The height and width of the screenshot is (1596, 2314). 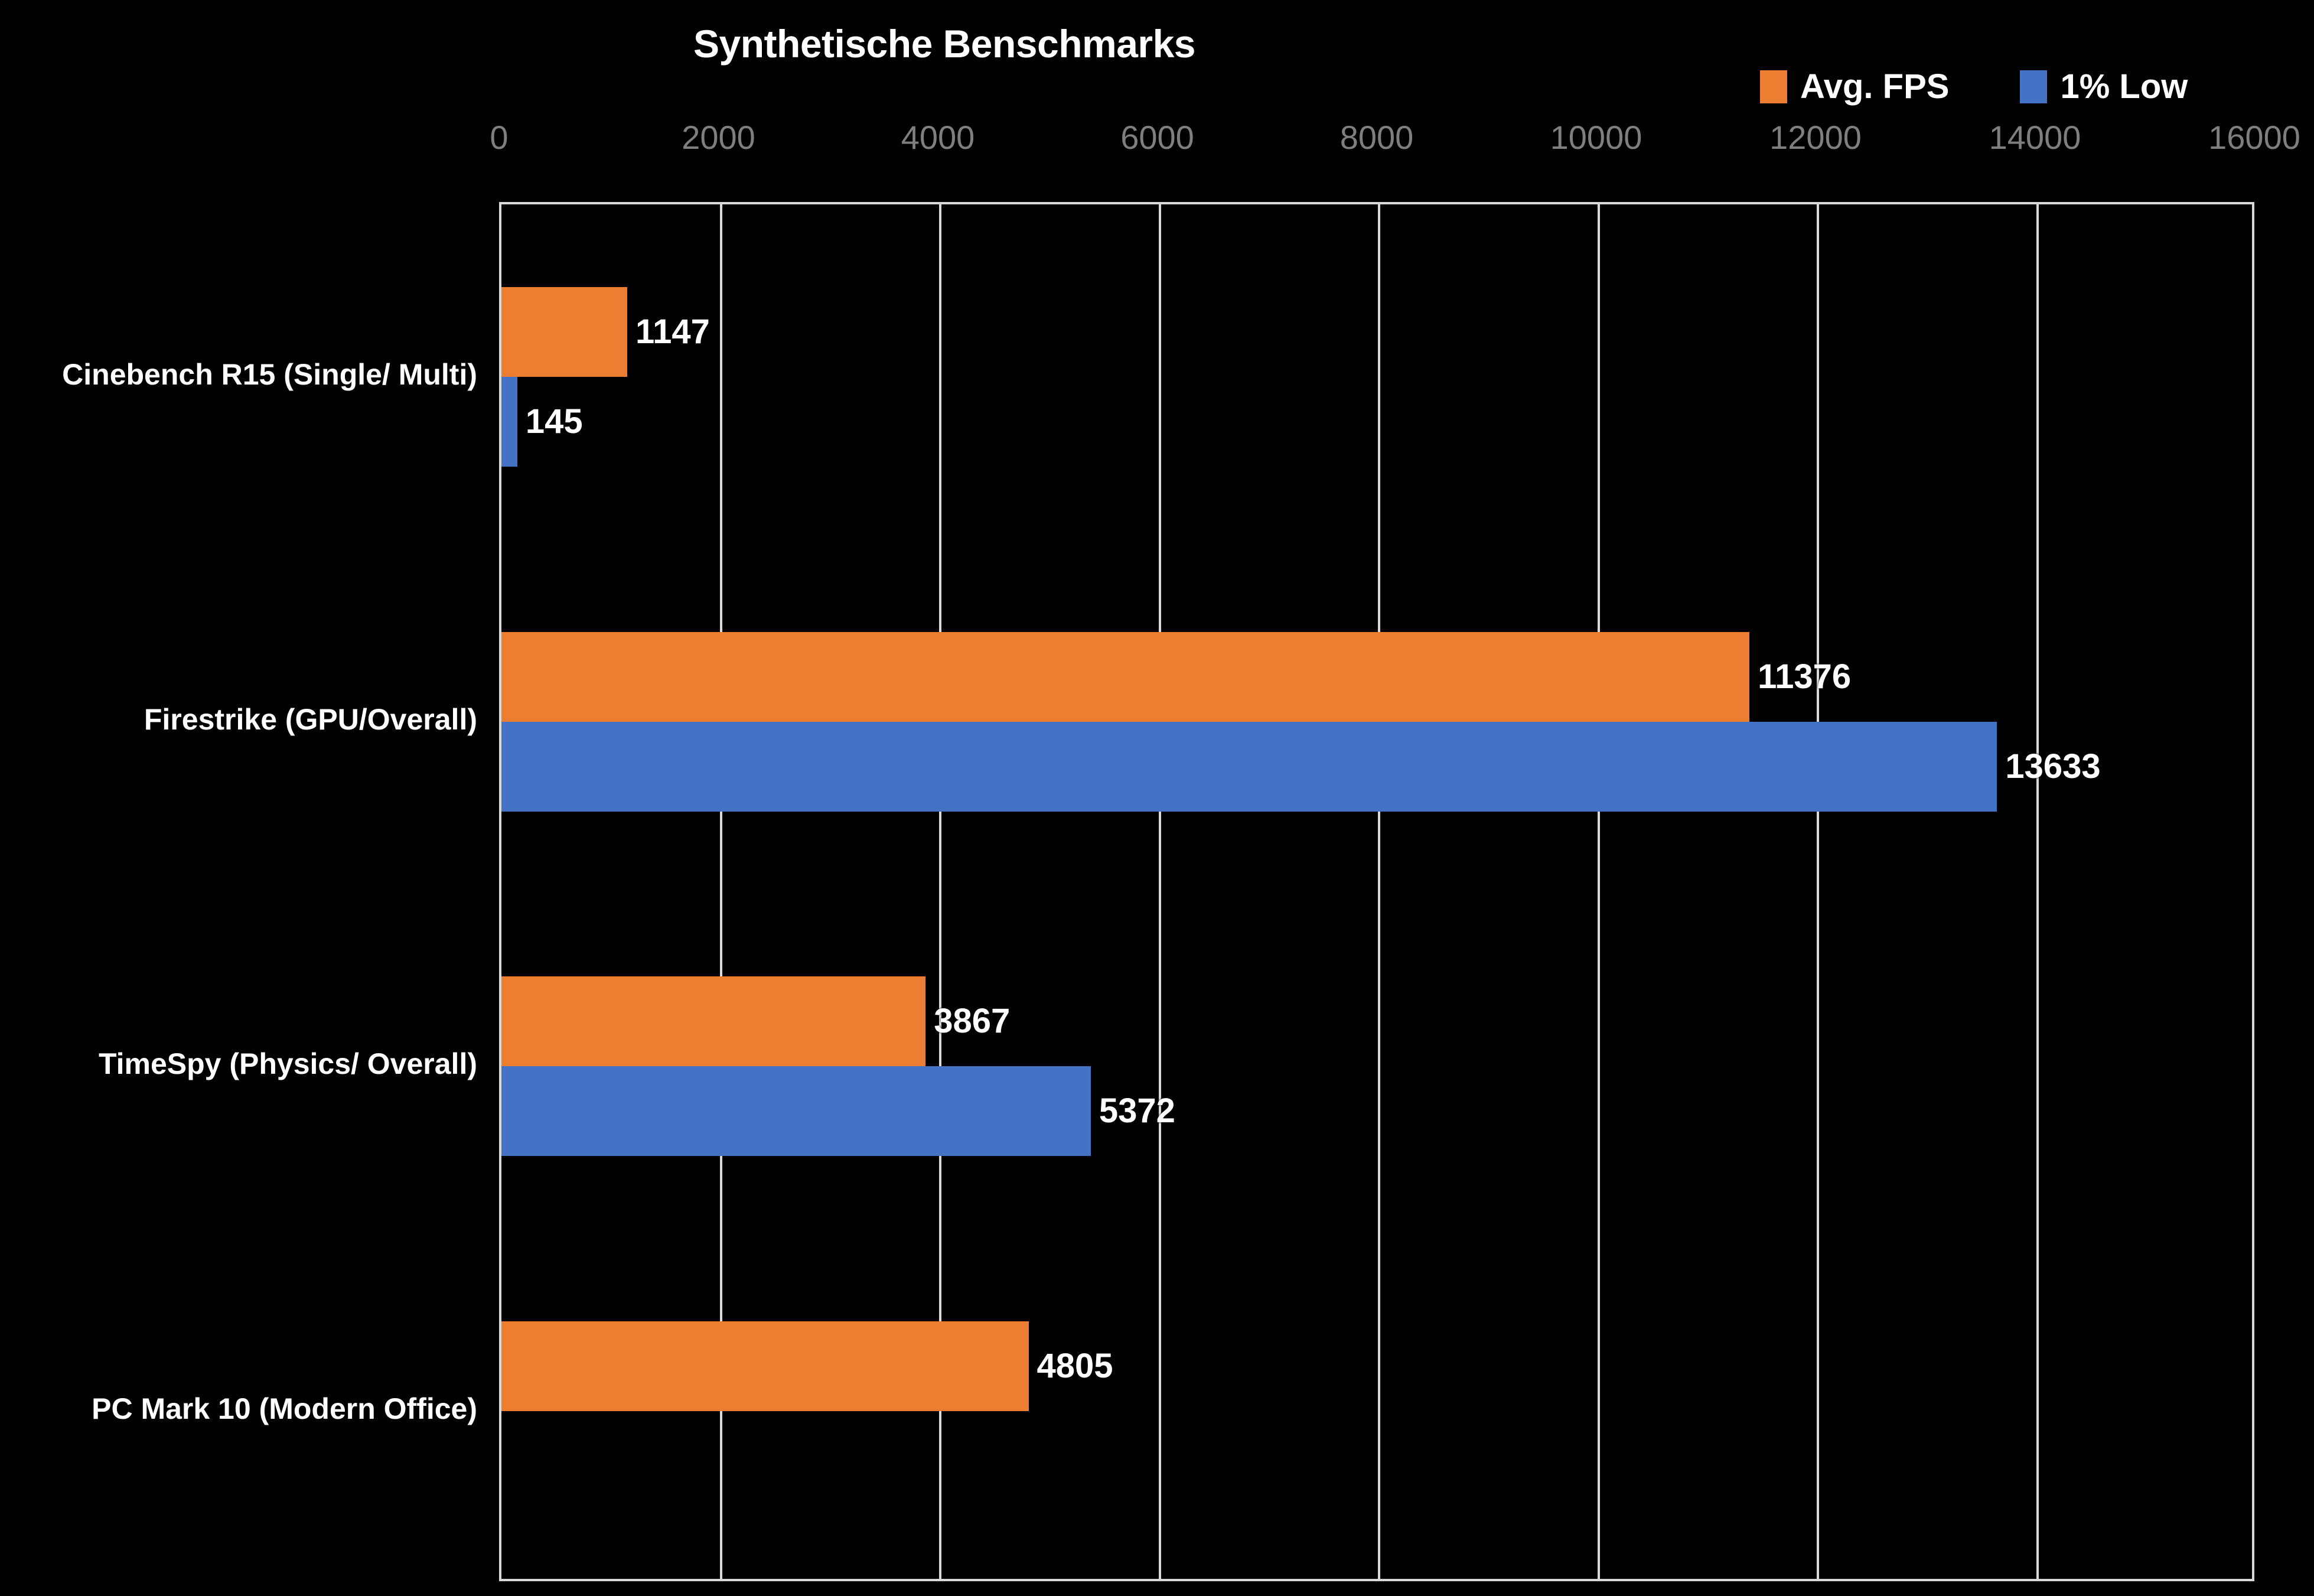 I want to click on x-tick-label-12000: 12000, so click(x=1816, y=137).